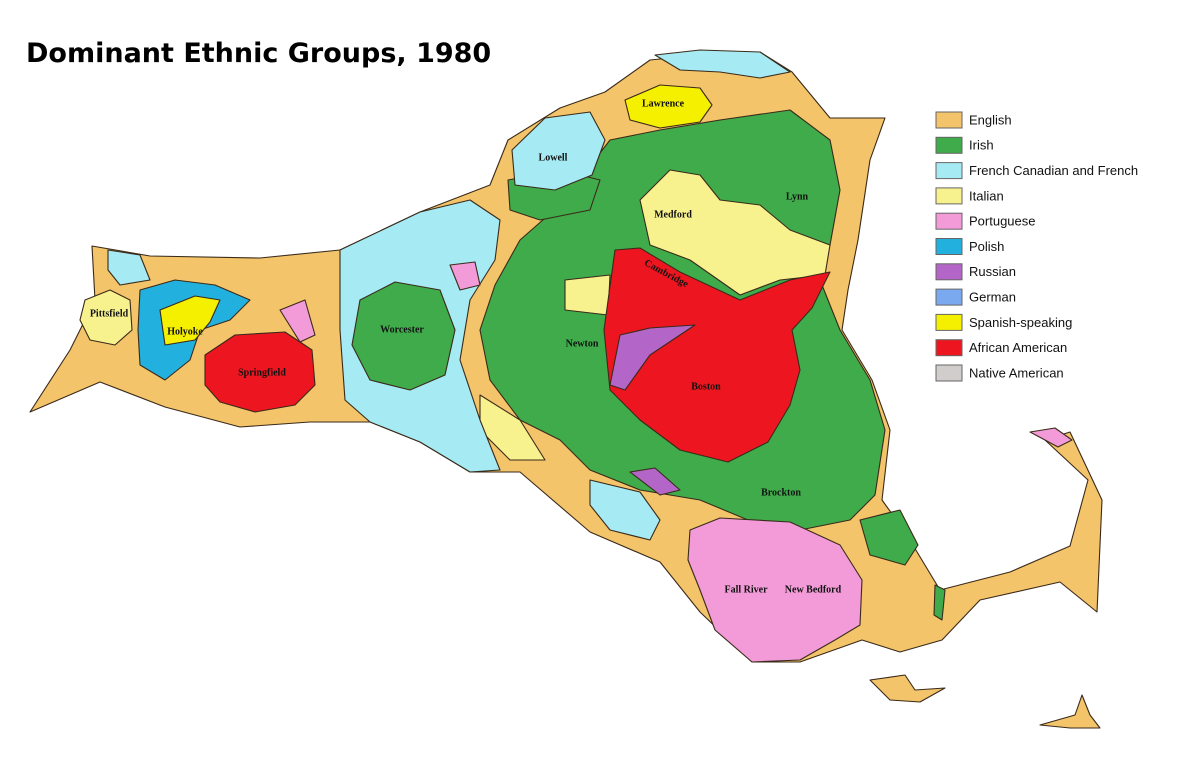  What do you see at coordinates (553, 157) in the screenshot?
I see `place-label: Lowell` at bounding box center [553, 157].